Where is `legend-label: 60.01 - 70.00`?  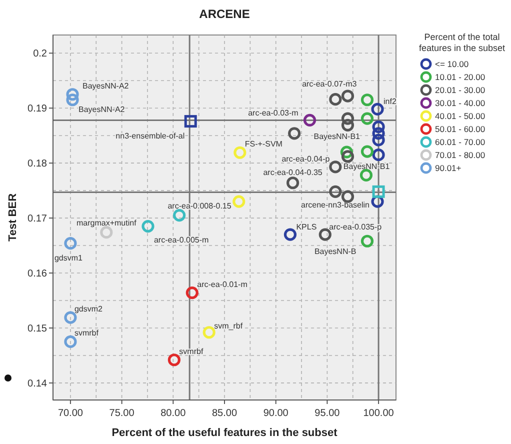 legend-label: 60.01 - 70.00 is located at coordinates (460, 142).